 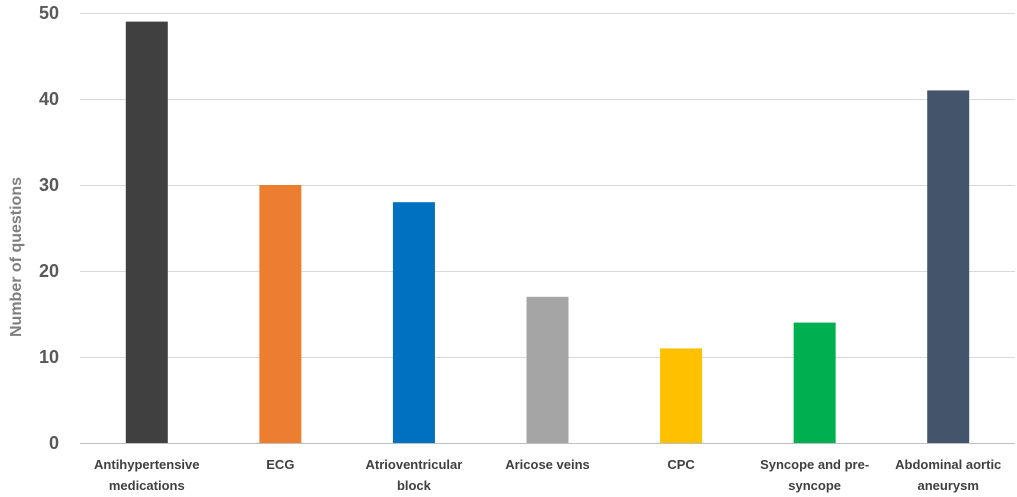 I want to click on y-tick-label: 10, so click(x=49, y=357).